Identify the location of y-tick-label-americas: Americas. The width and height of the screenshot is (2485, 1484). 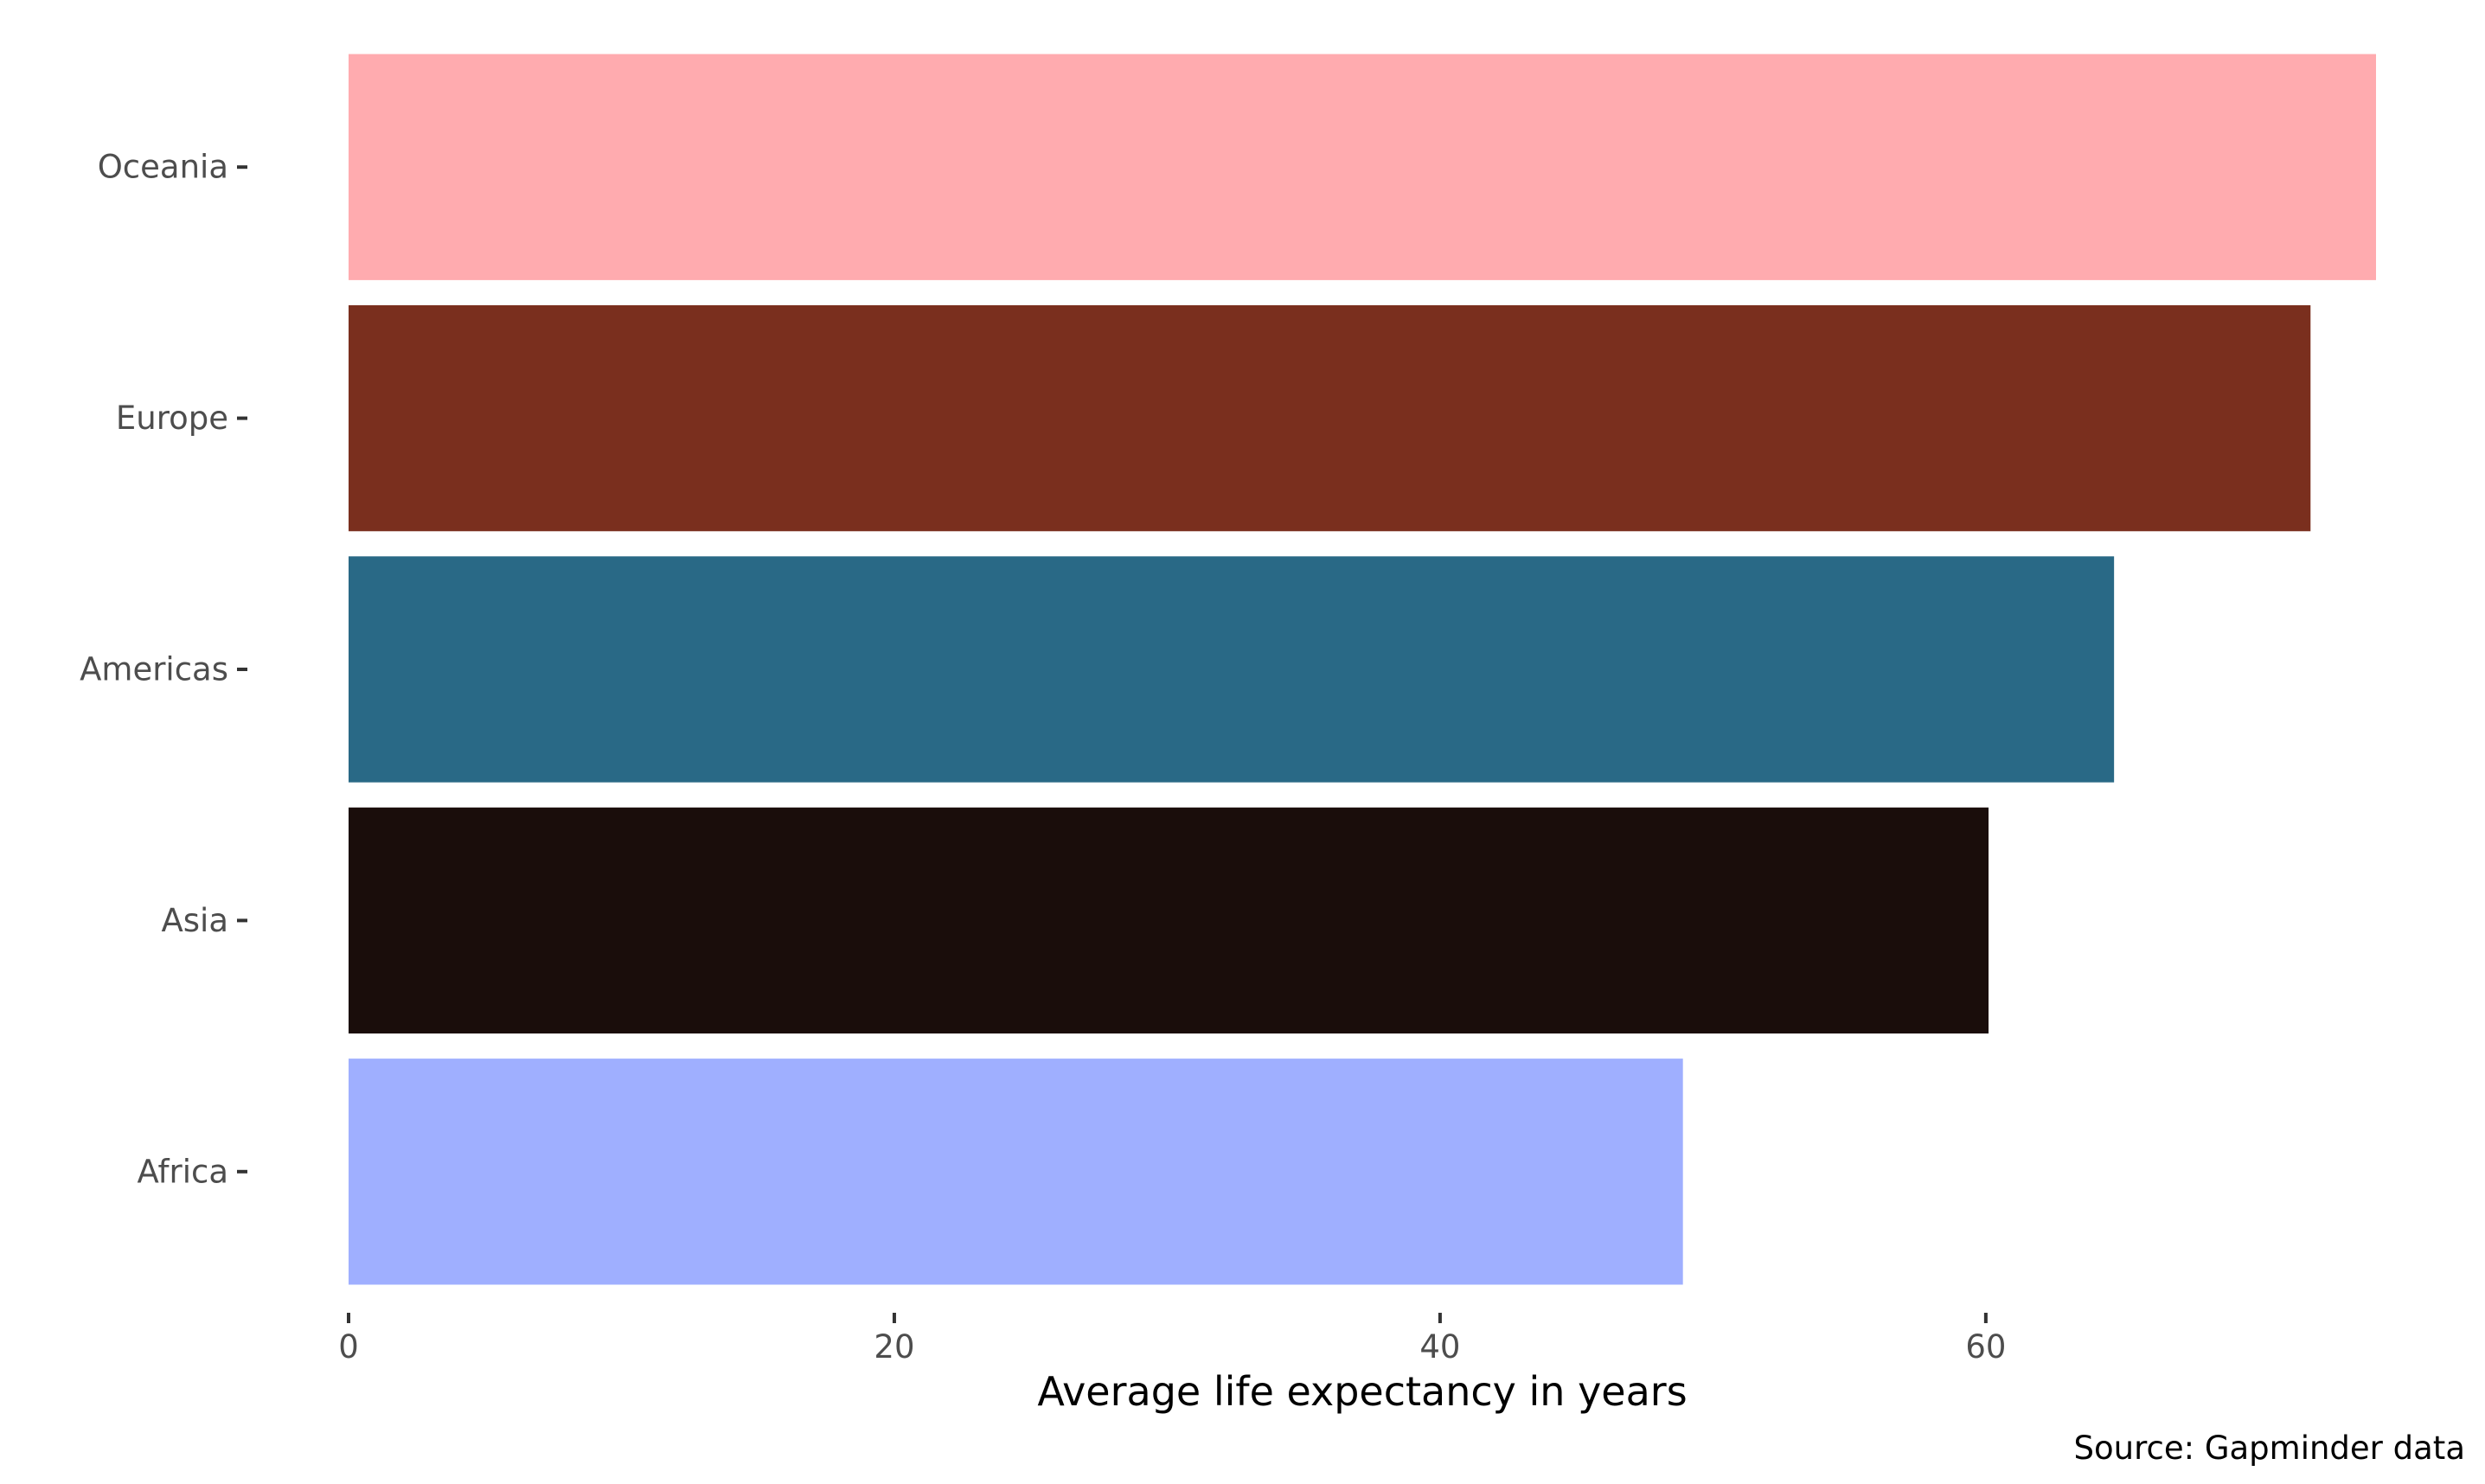
(154, 669).